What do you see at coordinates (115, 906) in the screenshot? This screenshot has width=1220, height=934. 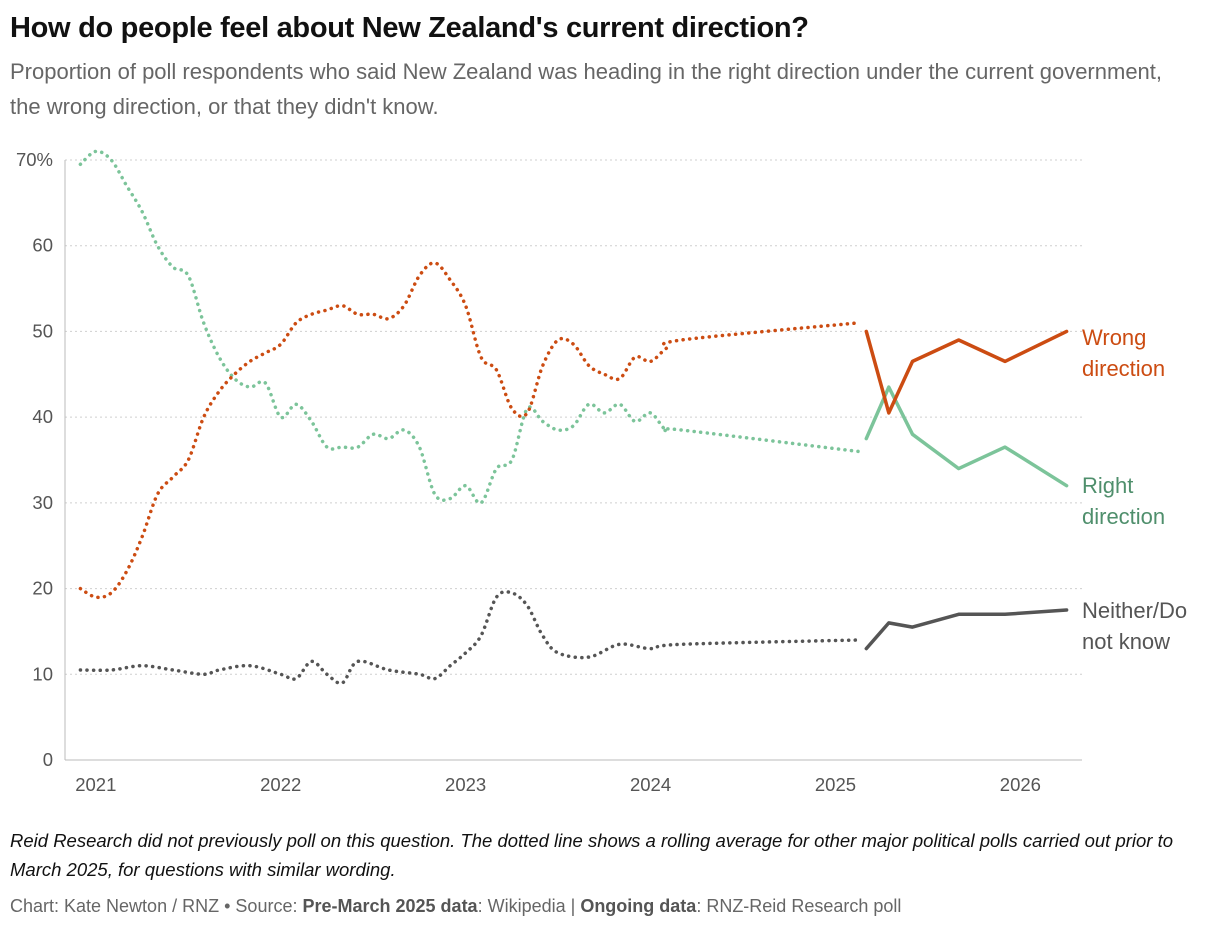 I see `credit-author: Chart: Kate Newton / RNZ` at bounding box center [115, 906].